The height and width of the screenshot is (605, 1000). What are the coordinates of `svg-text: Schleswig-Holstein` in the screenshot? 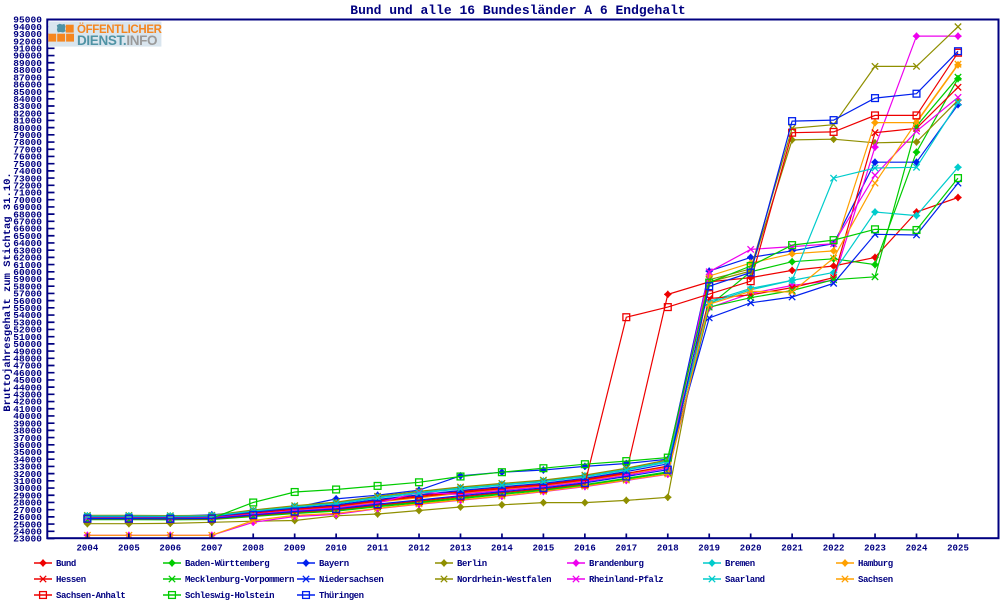 It's located at (229, 595).